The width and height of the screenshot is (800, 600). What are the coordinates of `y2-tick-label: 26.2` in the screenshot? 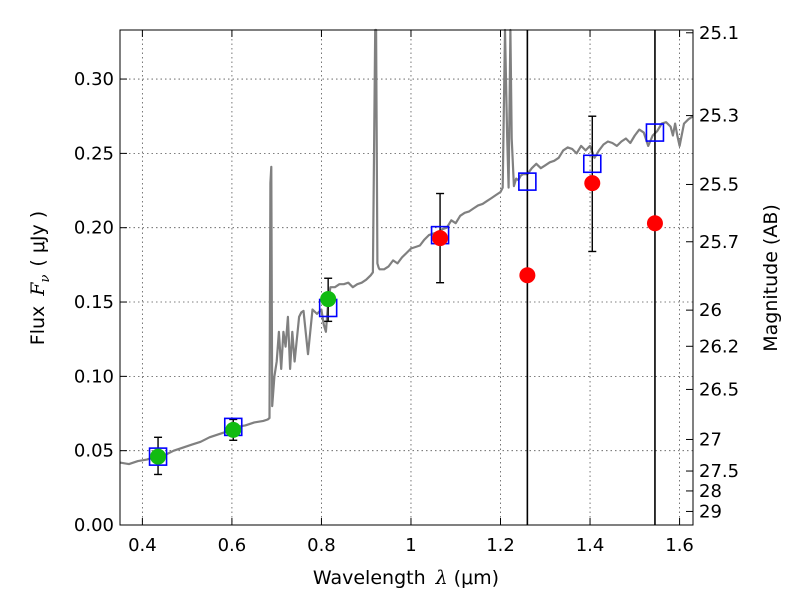 It's located at (719, 346).